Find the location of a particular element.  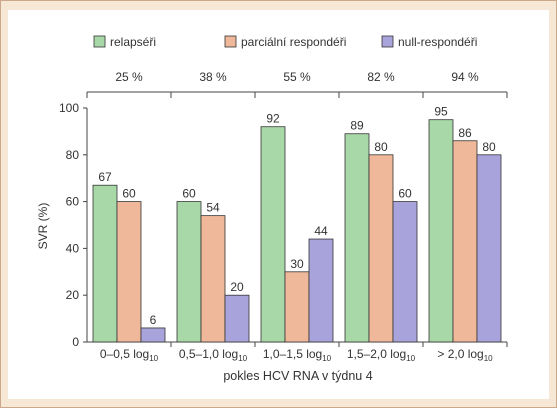

x-tick-label: > 2,0 log10 is located at coordinates (465, 355).